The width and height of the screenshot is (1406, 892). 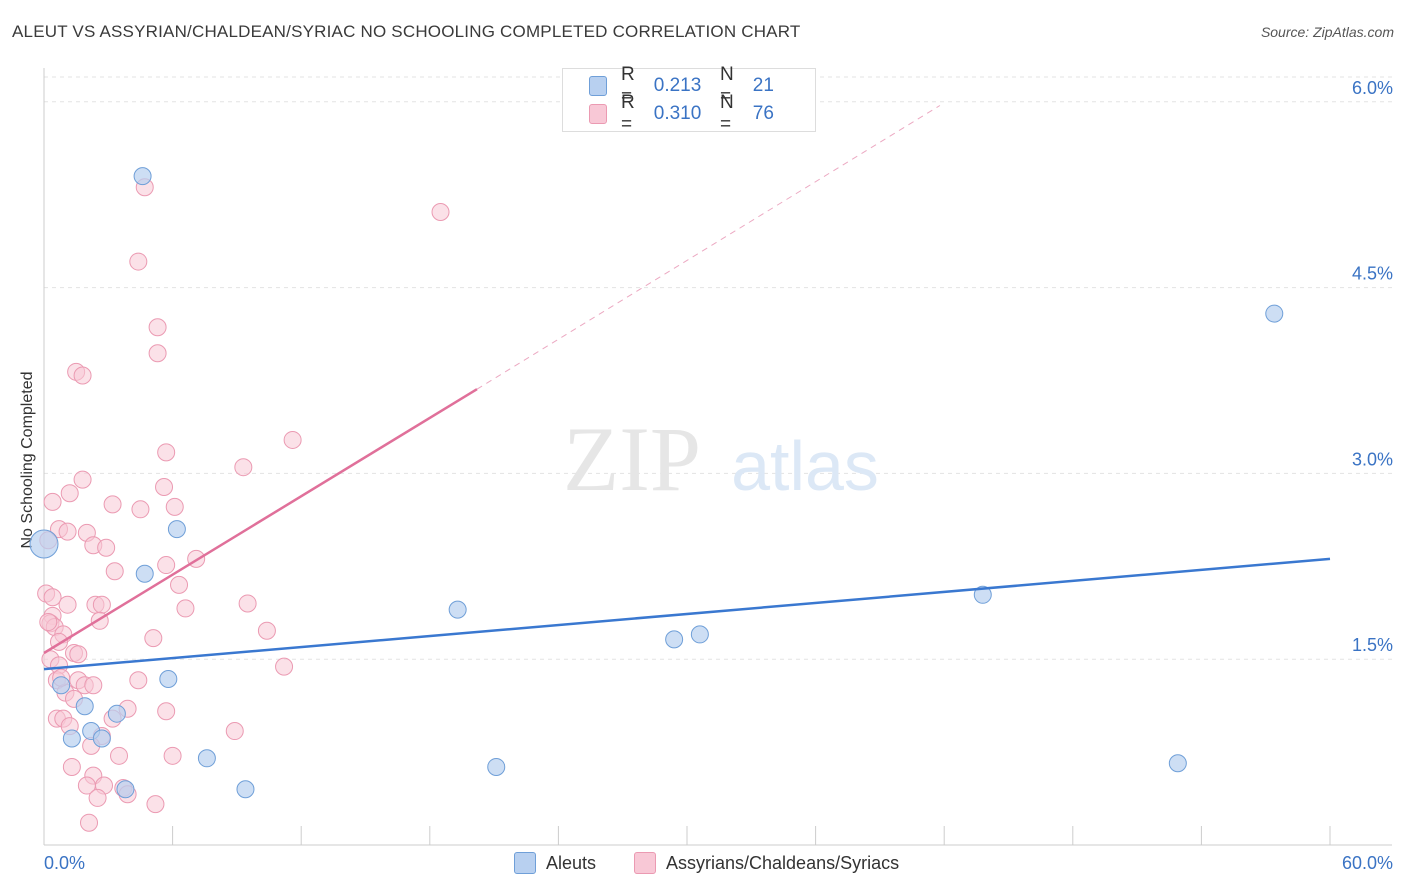 What do you see at coordinates (1372, 88) in the screenshot?
I see `y-tick-label: 6.0%` at bounding box center [1372, 88].